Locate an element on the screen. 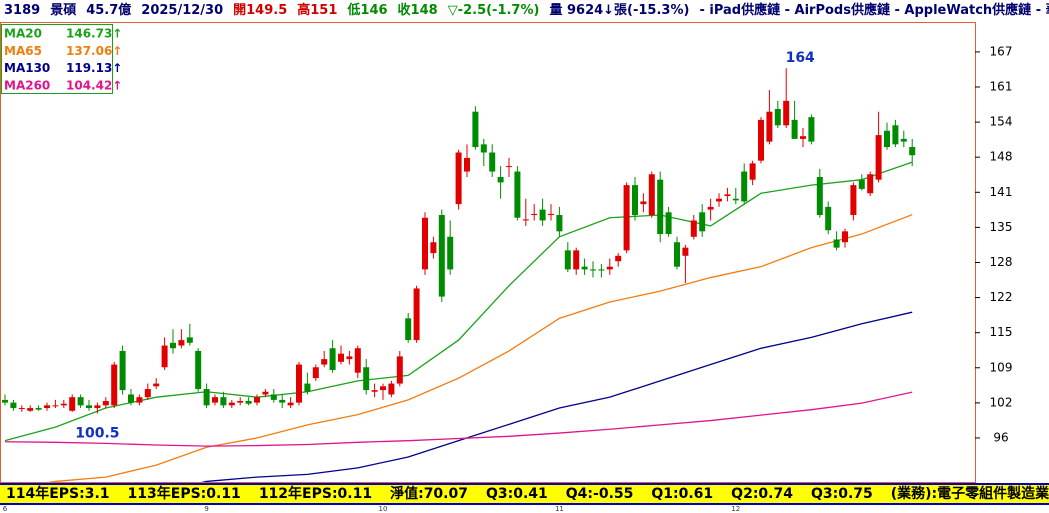 The width and height of the screenshot is (1049, 513). header-item: ▽-2.5(-1.7%) is located at coordinates (493, 10).